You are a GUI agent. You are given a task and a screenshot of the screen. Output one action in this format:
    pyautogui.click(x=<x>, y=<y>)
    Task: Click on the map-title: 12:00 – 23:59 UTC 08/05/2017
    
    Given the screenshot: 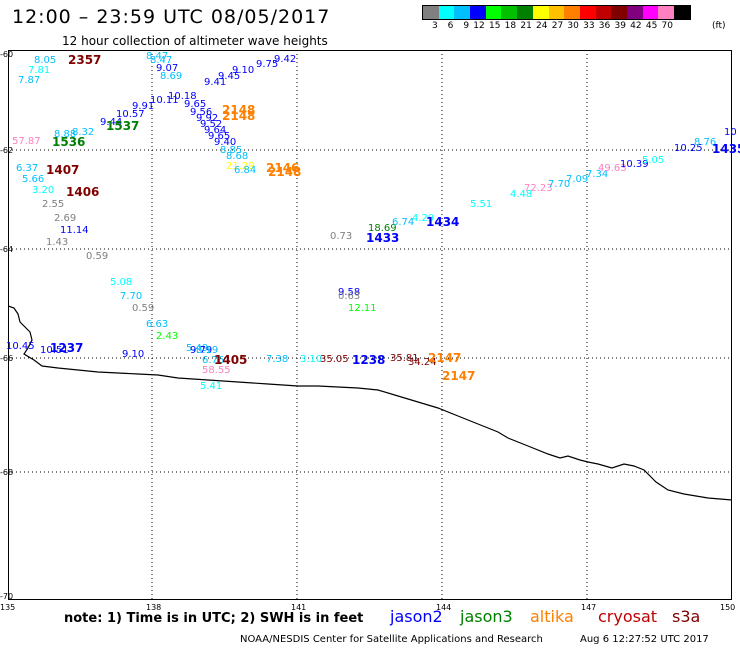 What is the action you would take?
    pyautogui.click(x=171, y=17)
    